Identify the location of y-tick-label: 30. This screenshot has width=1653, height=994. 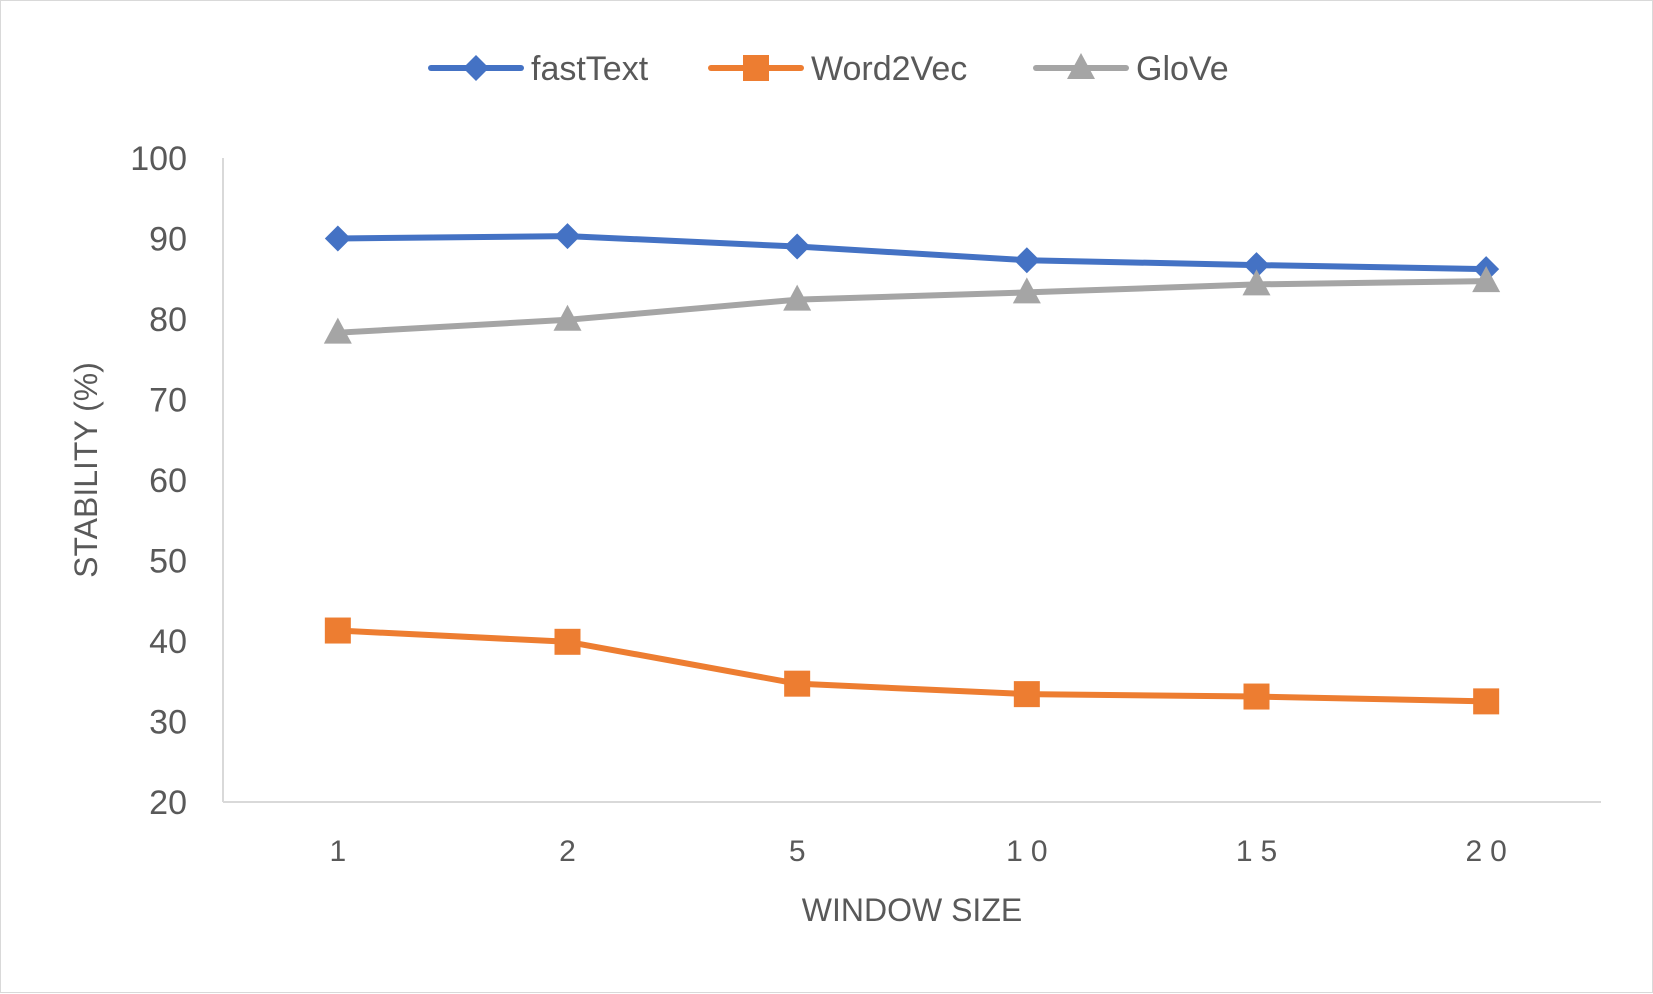
(168, 723).